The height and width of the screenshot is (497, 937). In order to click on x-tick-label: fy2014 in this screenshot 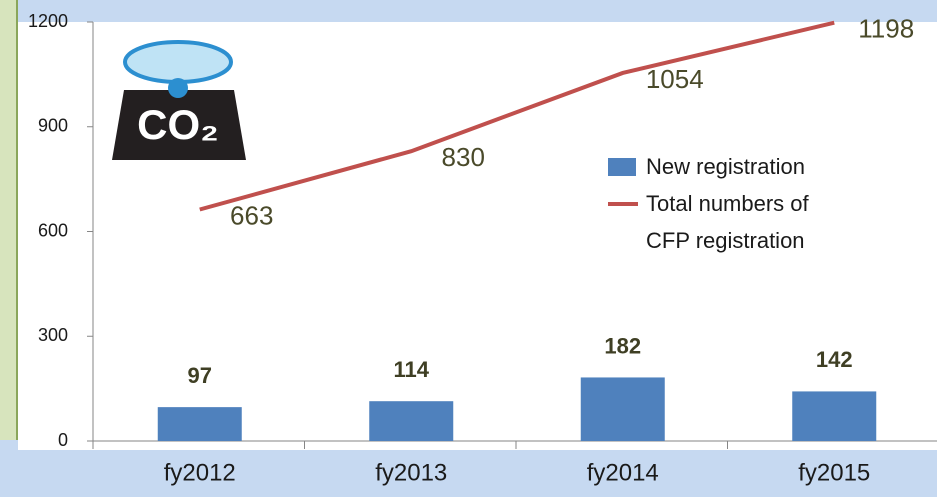, I will do `click(623, 472)`.